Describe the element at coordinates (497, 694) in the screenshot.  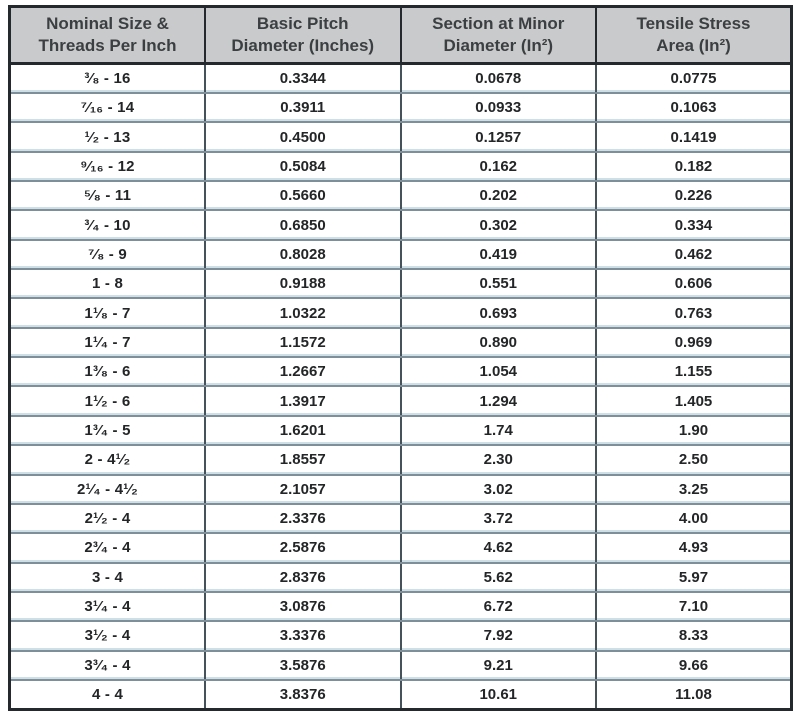
I see `minor-section-cell: 10.61` at that location.